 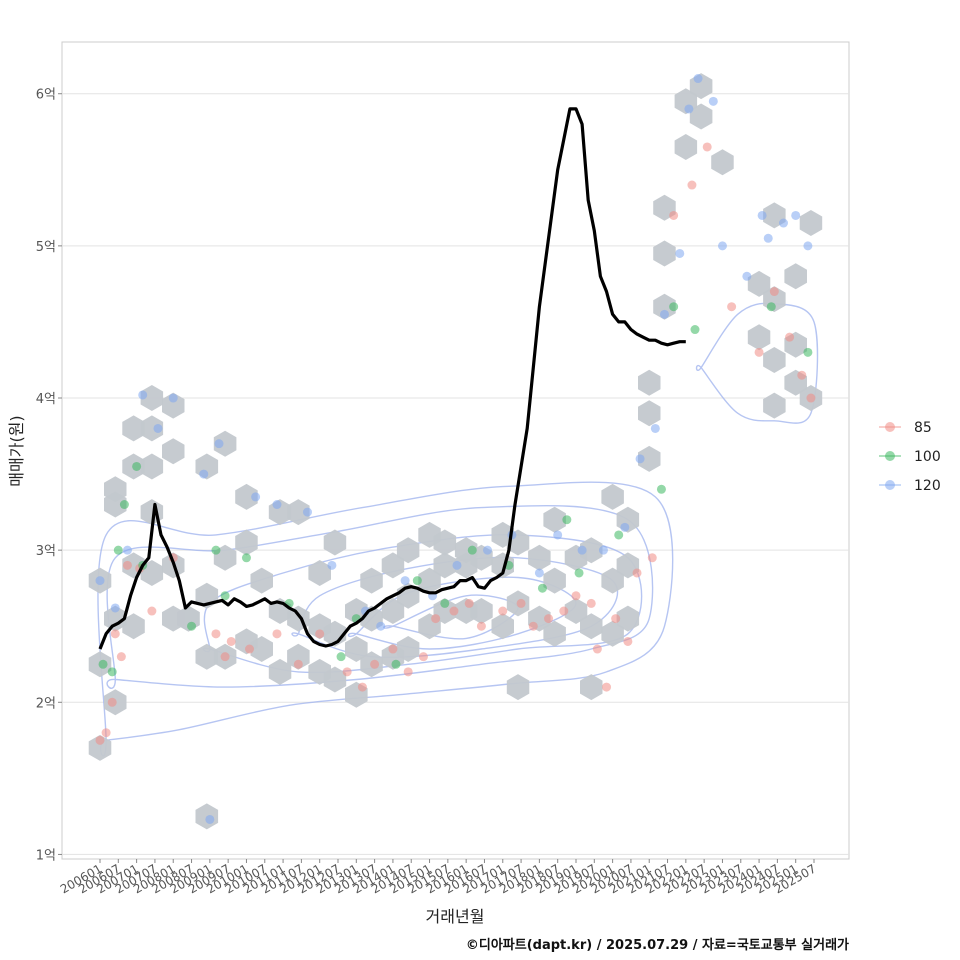 What do you see at coordinates (49, 475) in the screenshot?
I see `y-axis-ticks: 1억 2억 3억 4억 5억 6억` at bounding box center [49, 475].